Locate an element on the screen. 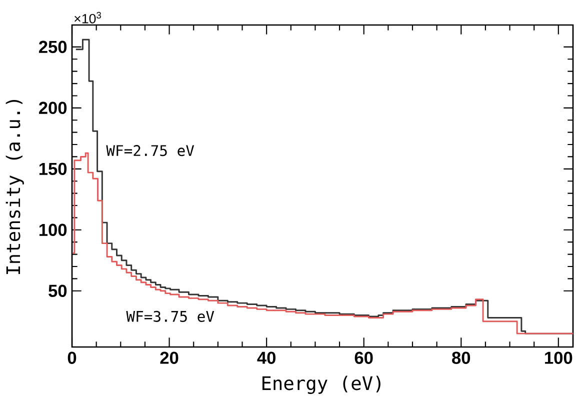 This screenshot has height=402, width=577. y-tick-label: 150 is located at coordinates (53, 169).